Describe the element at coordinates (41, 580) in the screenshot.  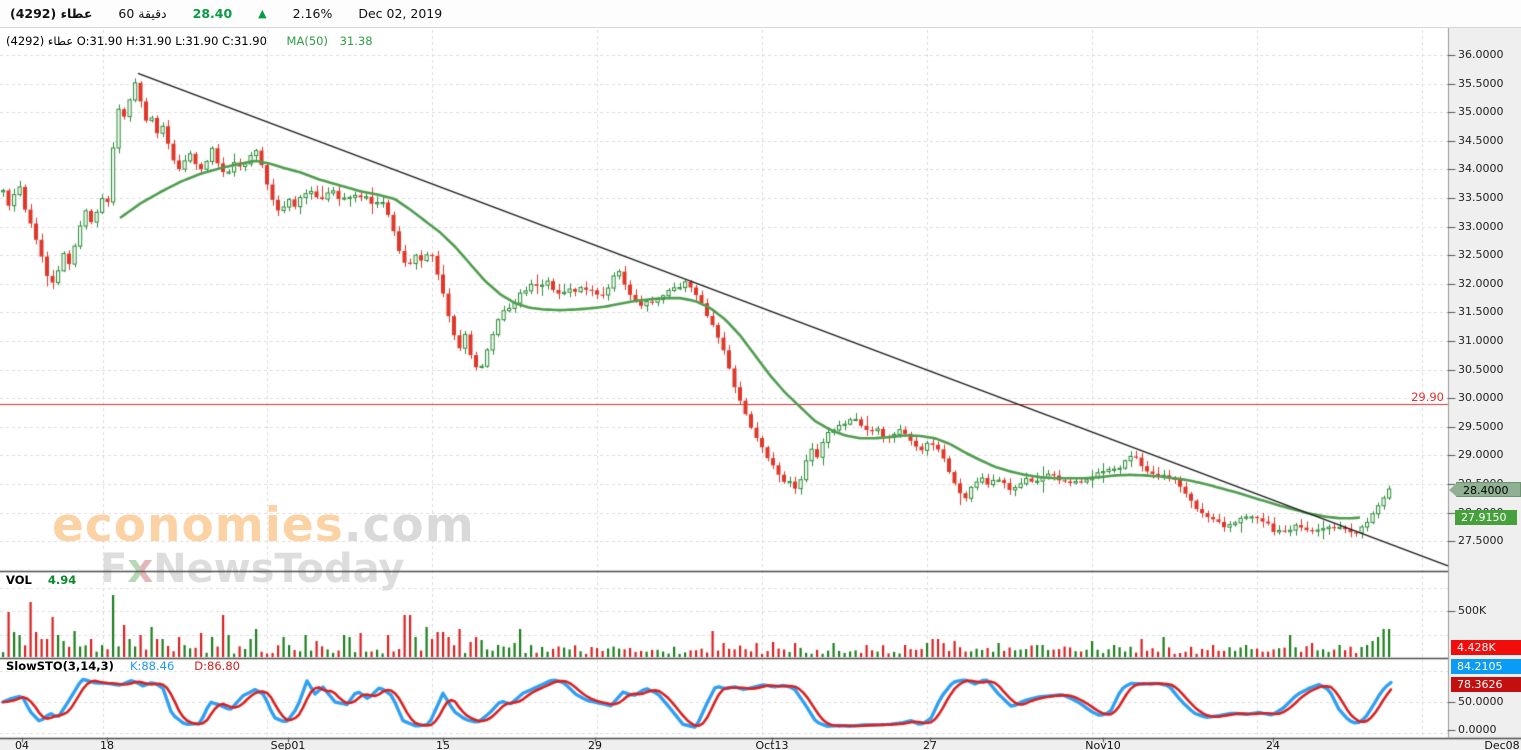
I see `volume-pane-header: VOL 4.94` at that location.